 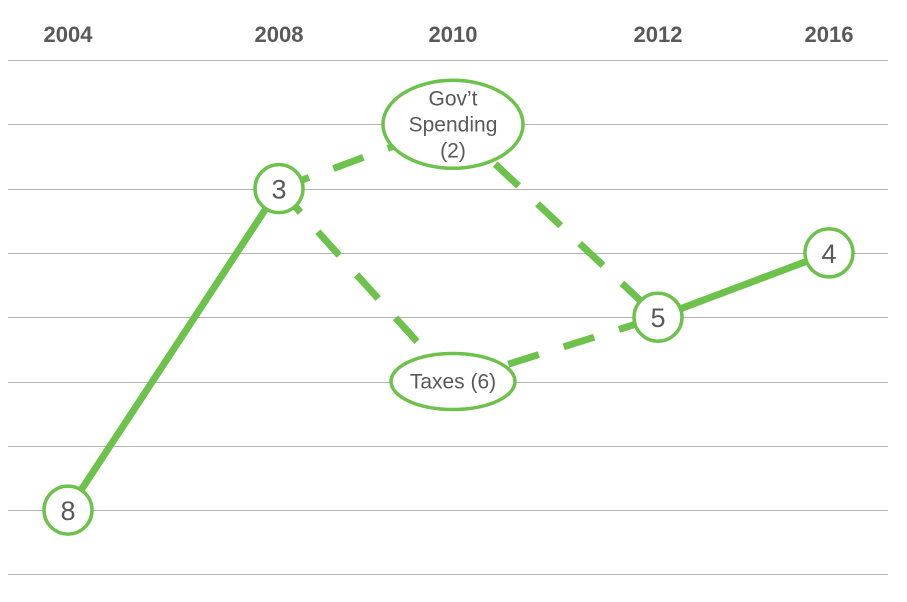 What do you see at coordinates (829, 34) in the screenshot?
I see `x-tick-label: 2016` at bounding box center [829, 34].